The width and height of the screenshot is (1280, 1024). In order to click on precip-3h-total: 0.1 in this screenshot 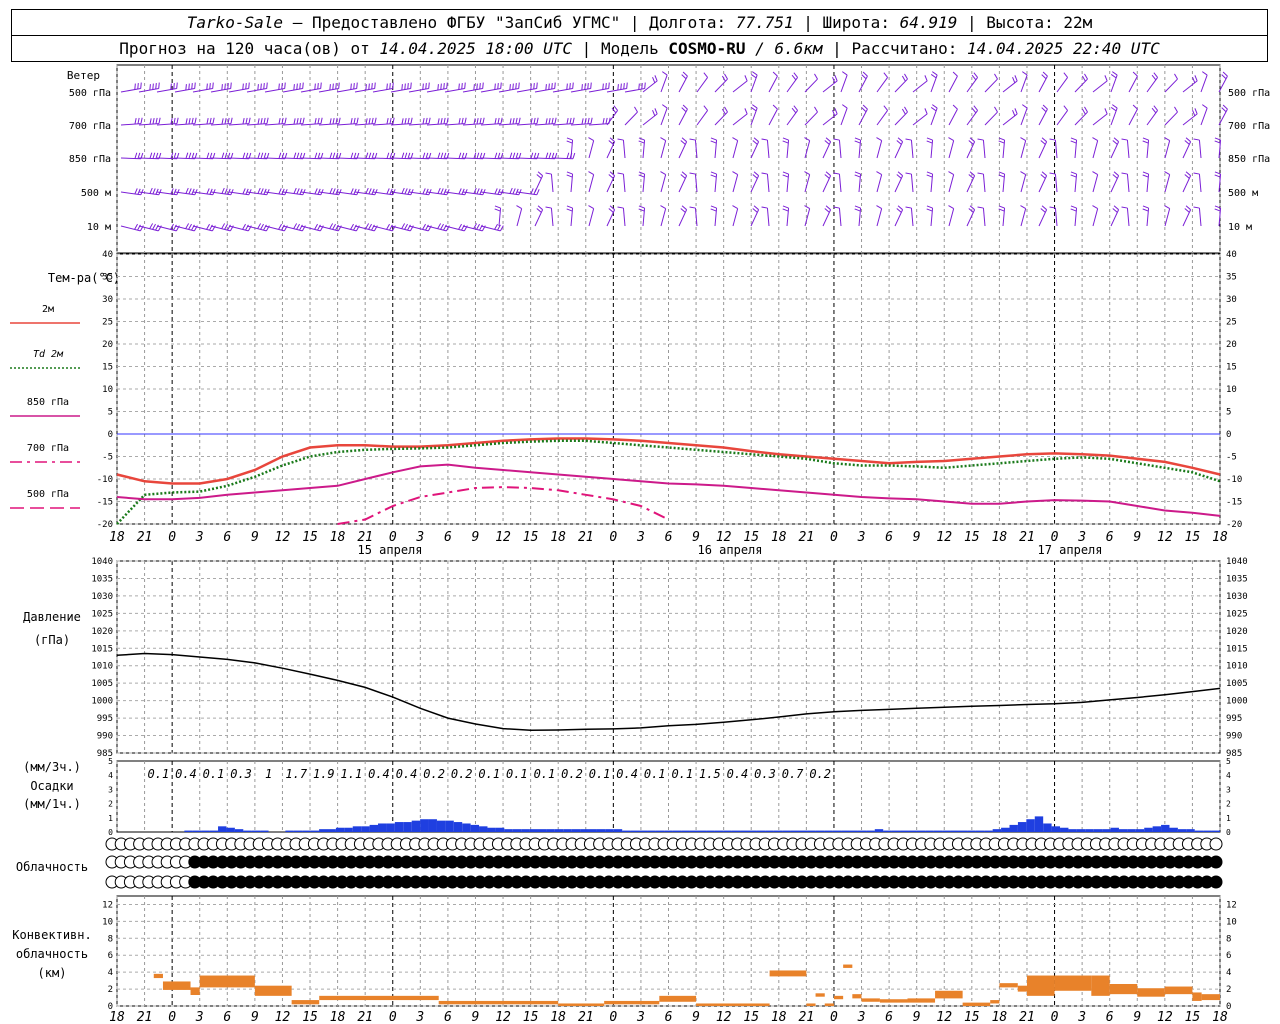, I will do `click(545, 774)`.